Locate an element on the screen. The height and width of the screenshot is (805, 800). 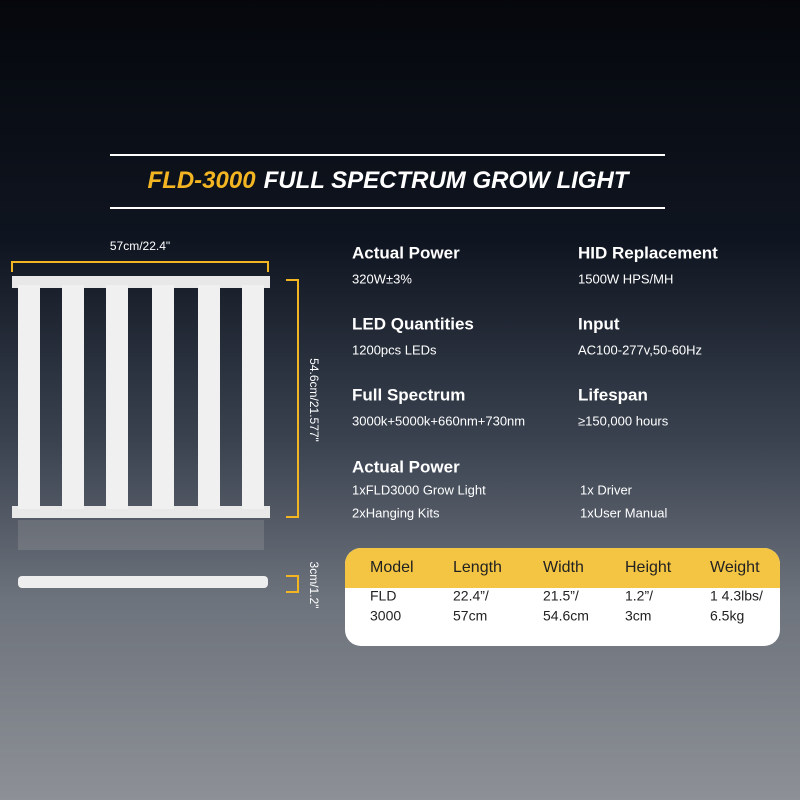
spec-label: Full Spectrum is located at coordinates (408, 394).